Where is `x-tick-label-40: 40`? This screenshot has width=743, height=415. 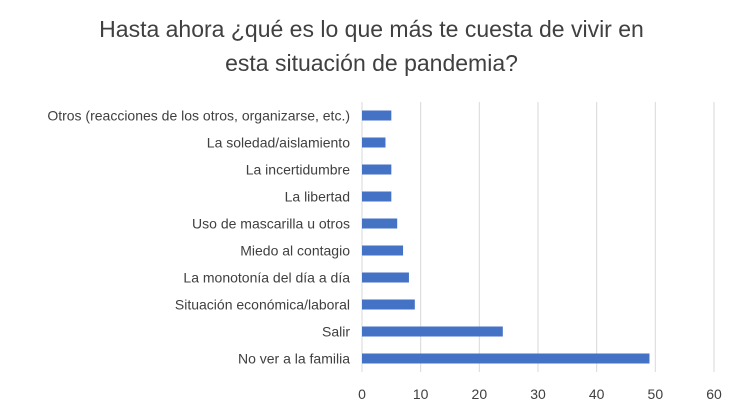 x-tick-label-40: 40 is located at coordinates (597, 394).